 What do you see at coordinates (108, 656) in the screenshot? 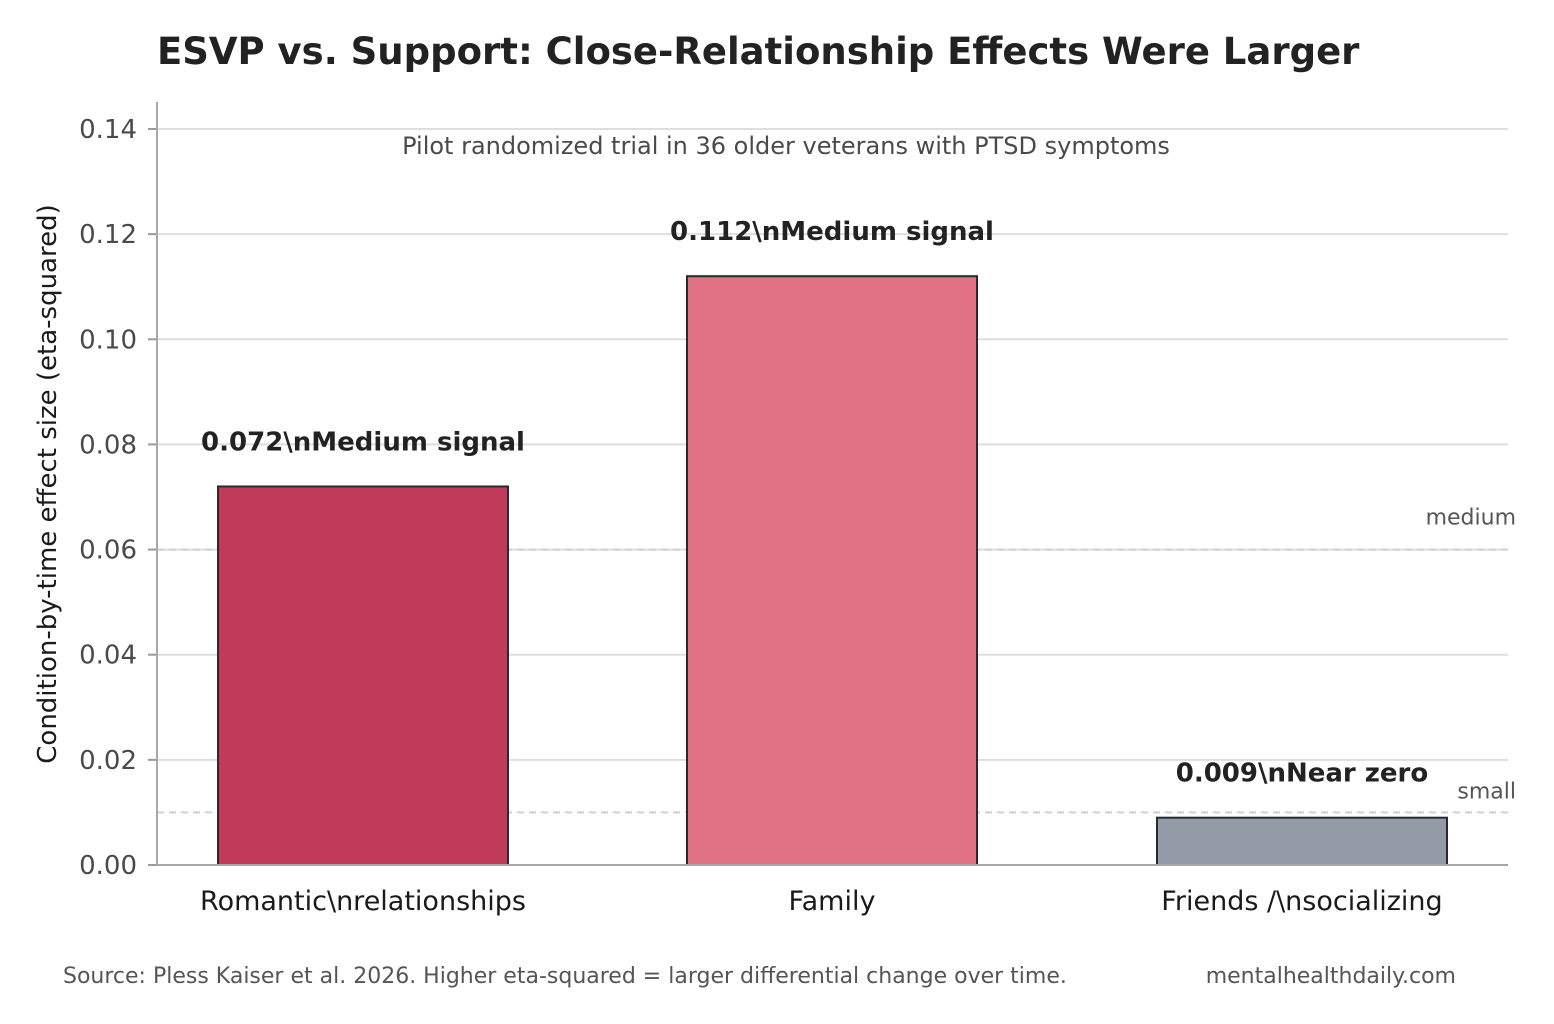
I see `y-tick-label: 0.04` at bounding box center [108, 656].